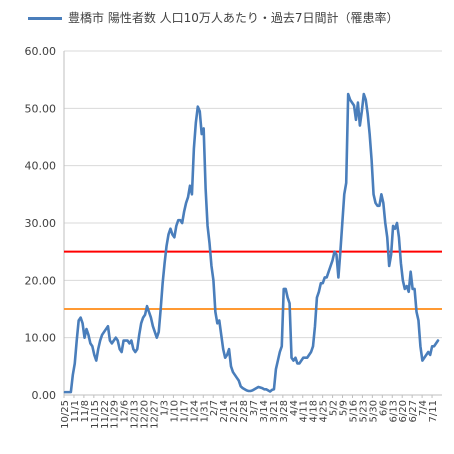  What do you see at coordinates (393, 411) in the screenshot?
I see `x-tick-label: 6/13` at bounding box center [393, 411].